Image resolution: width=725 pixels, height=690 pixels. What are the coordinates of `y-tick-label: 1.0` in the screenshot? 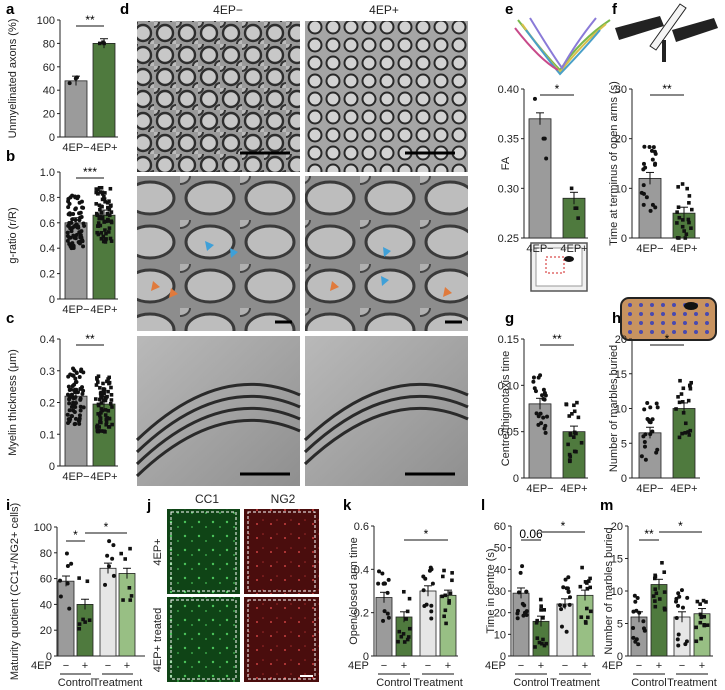 It's located at (47, 173).